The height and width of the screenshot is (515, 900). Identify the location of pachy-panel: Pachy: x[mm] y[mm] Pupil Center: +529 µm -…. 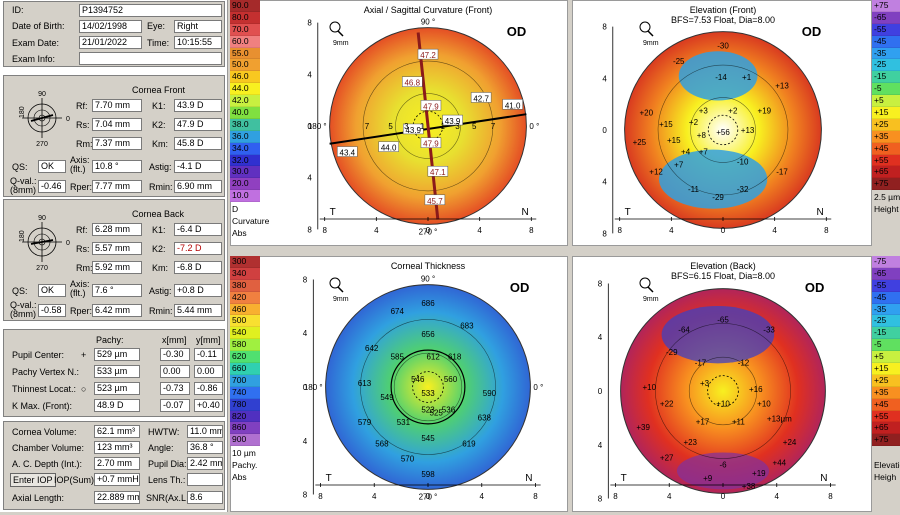
(114, 373).